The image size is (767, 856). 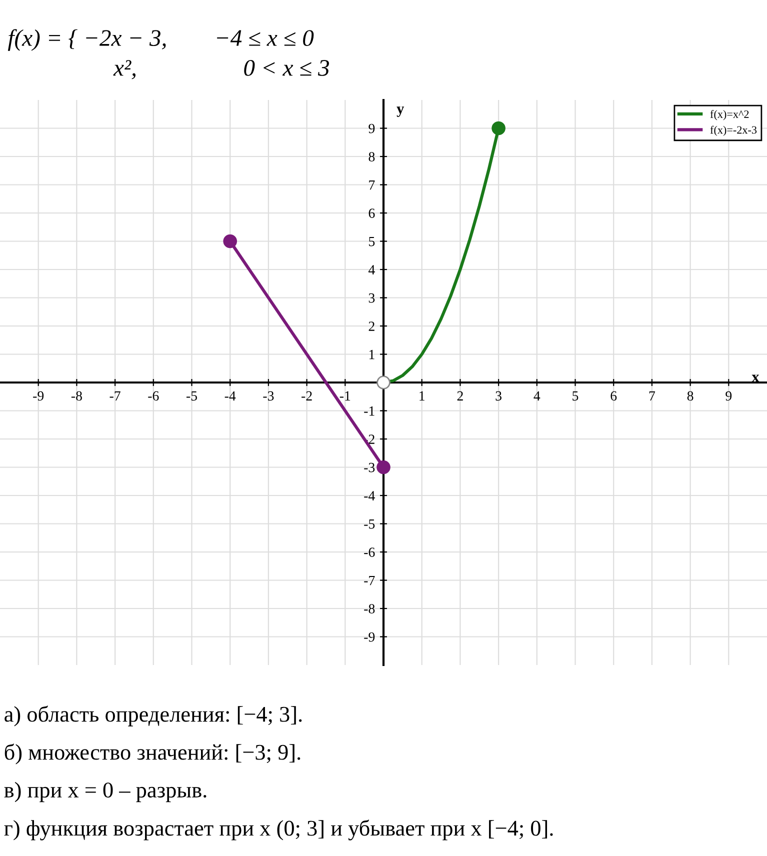 I want to click on y-tick-label: -1, so click(x=369, y=411).